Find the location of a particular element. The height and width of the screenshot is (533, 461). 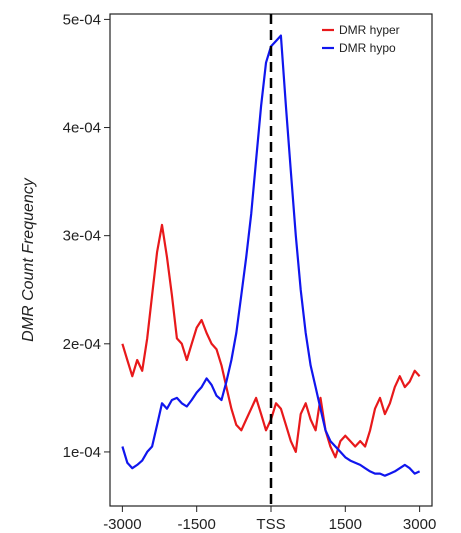

x-tick-label: -1500 is located at coordinates (197, 524).